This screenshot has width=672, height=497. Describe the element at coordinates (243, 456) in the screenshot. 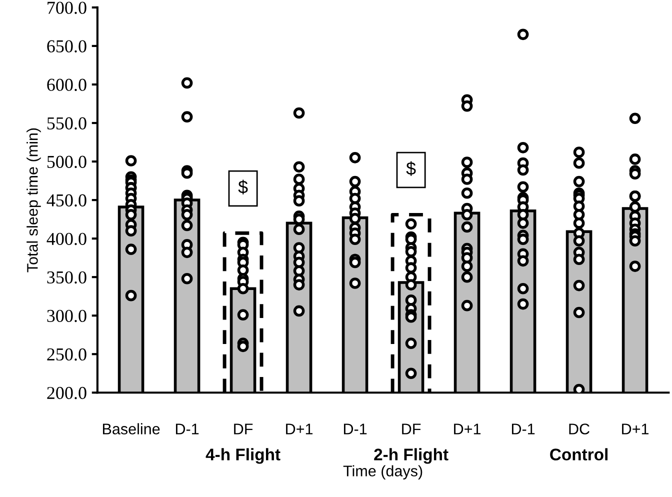

I see `text: 4-h Flight` at that location.